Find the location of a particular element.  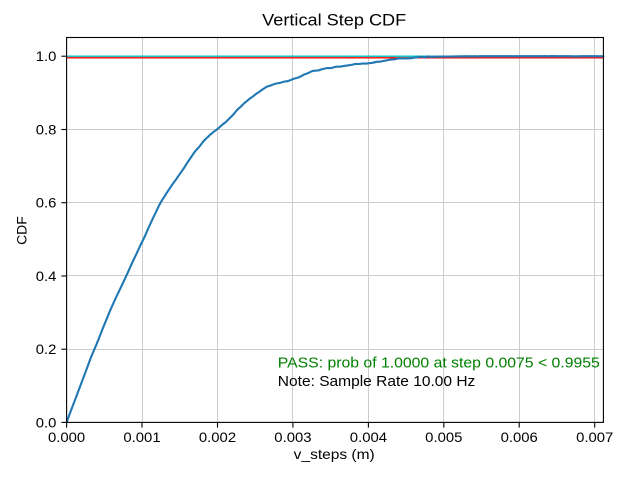

svg-text: Vertical Step CDF is located at coordinates (334, 20).